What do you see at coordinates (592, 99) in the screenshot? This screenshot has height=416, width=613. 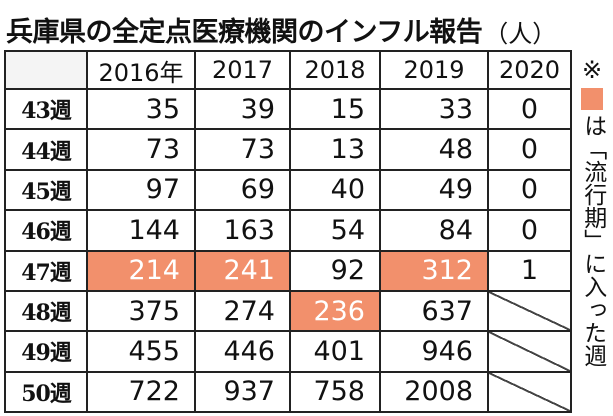 I see `epidemic-color-swatch` at bounding box center [592, 99].